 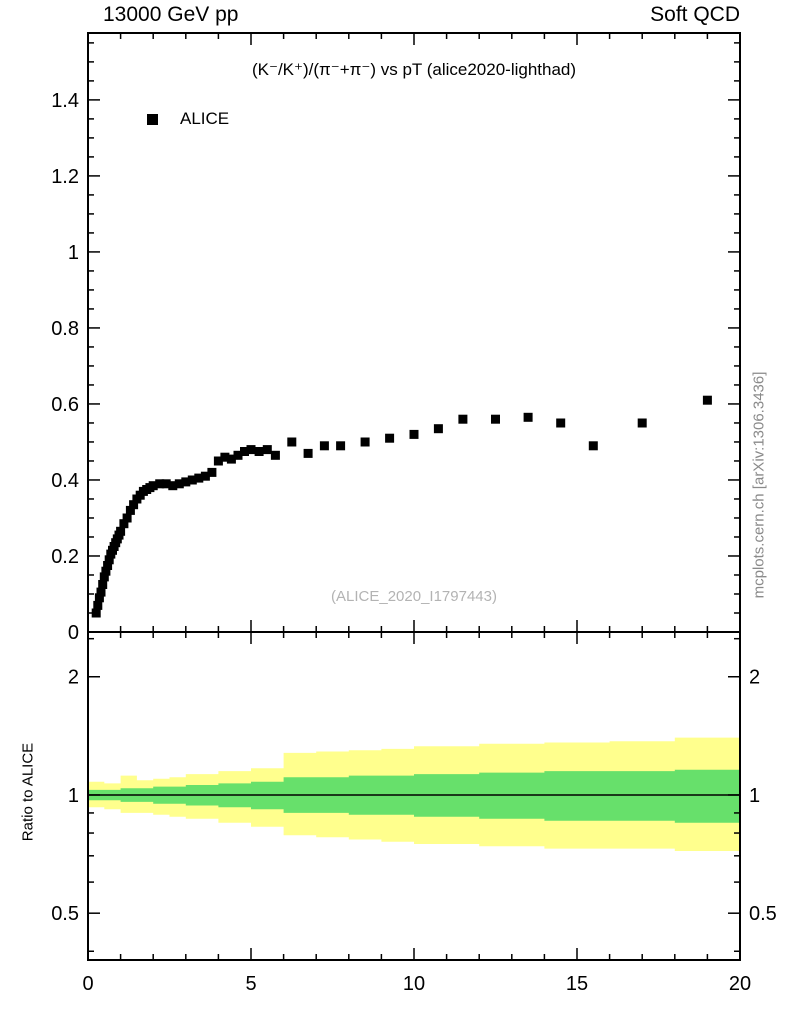 What do you see at coordinates (577, 984) in the screenshot?
I see `tick-label: 15` at bounding box center [577, 984].